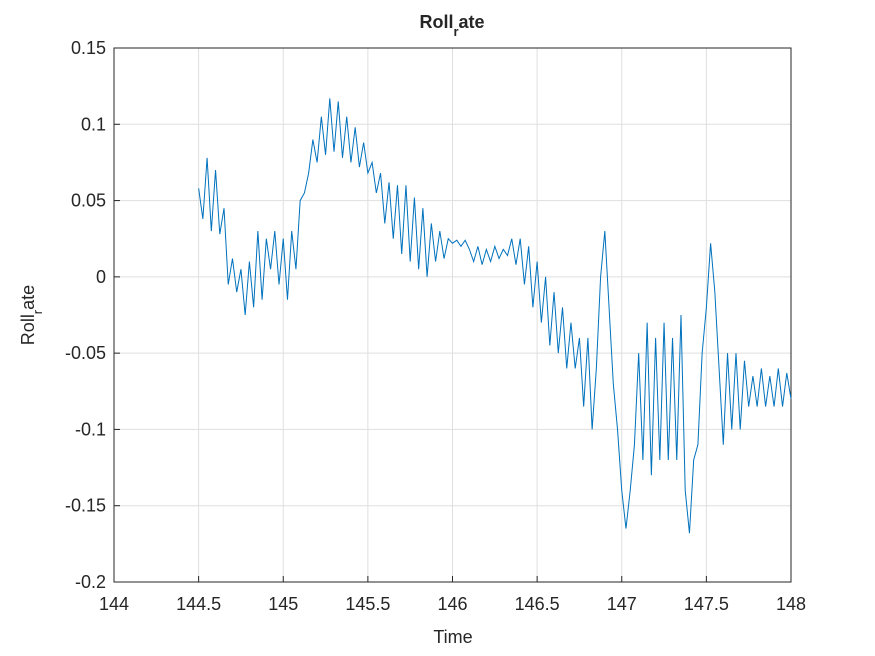  What do you see at coordinates (114, 604) in the screenshot?
I see `x-tick-label: 144` at bounding box center [114, 604].